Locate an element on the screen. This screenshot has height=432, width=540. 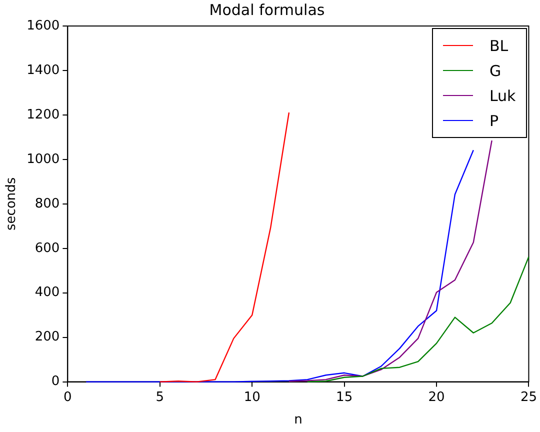
x-tick-label: 15 is located at coordinates (344, 397).